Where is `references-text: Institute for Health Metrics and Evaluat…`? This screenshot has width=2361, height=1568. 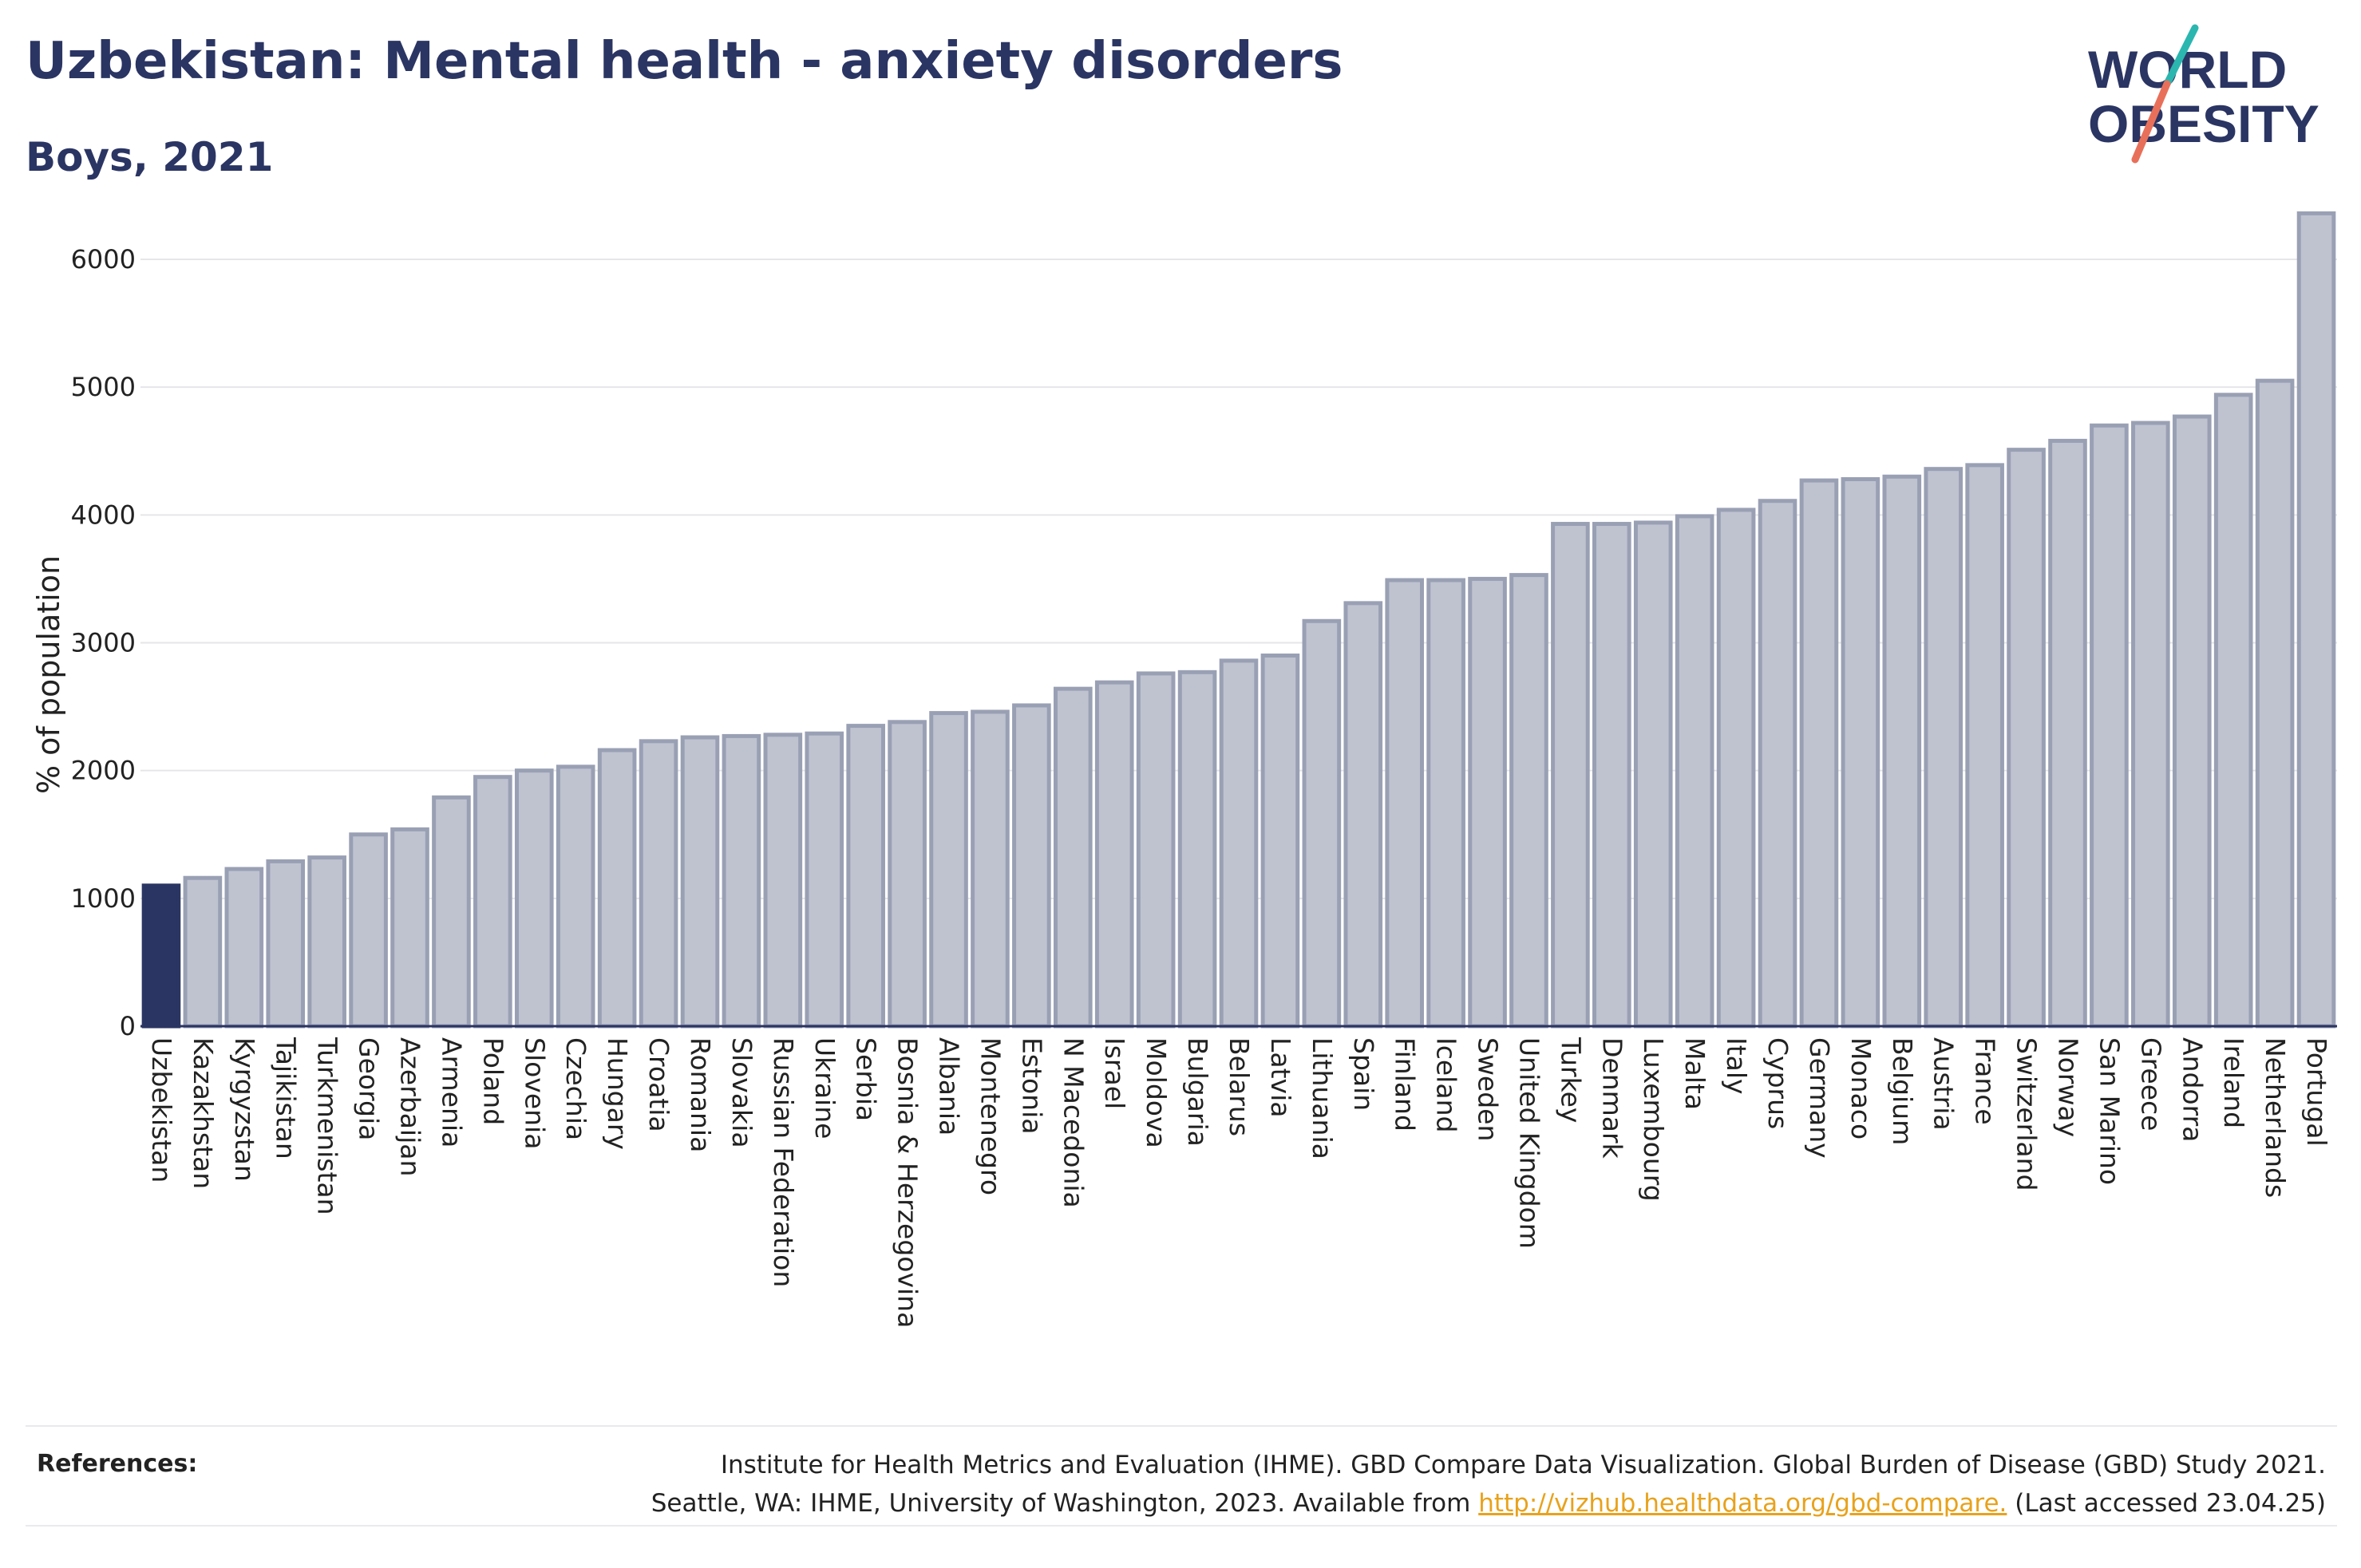 references-text: Institute for Health Metrics and Evaluat… is located at coordinates (1408, 1484).